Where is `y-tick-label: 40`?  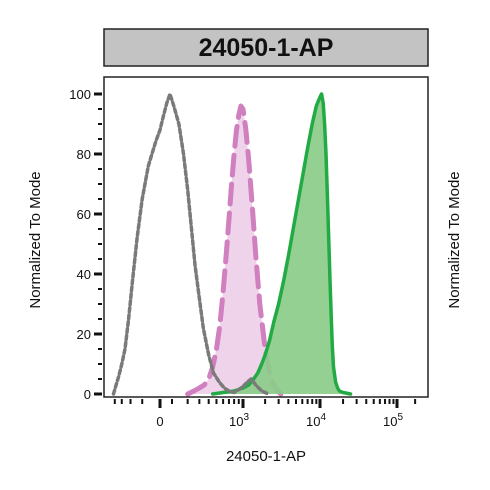
y-tick-label: 40 is located at coordinates (84, 274).